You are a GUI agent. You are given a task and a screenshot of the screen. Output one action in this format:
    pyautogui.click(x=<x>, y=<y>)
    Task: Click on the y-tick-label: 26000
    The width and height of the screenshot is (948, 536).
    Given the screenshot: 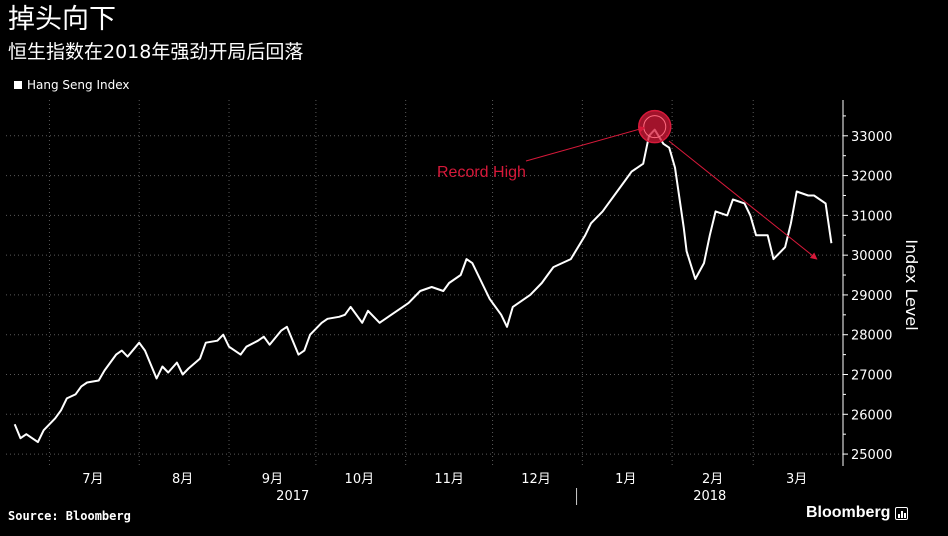 What is the action you would take?
    pyautogui.click(x=871, y=415)
    